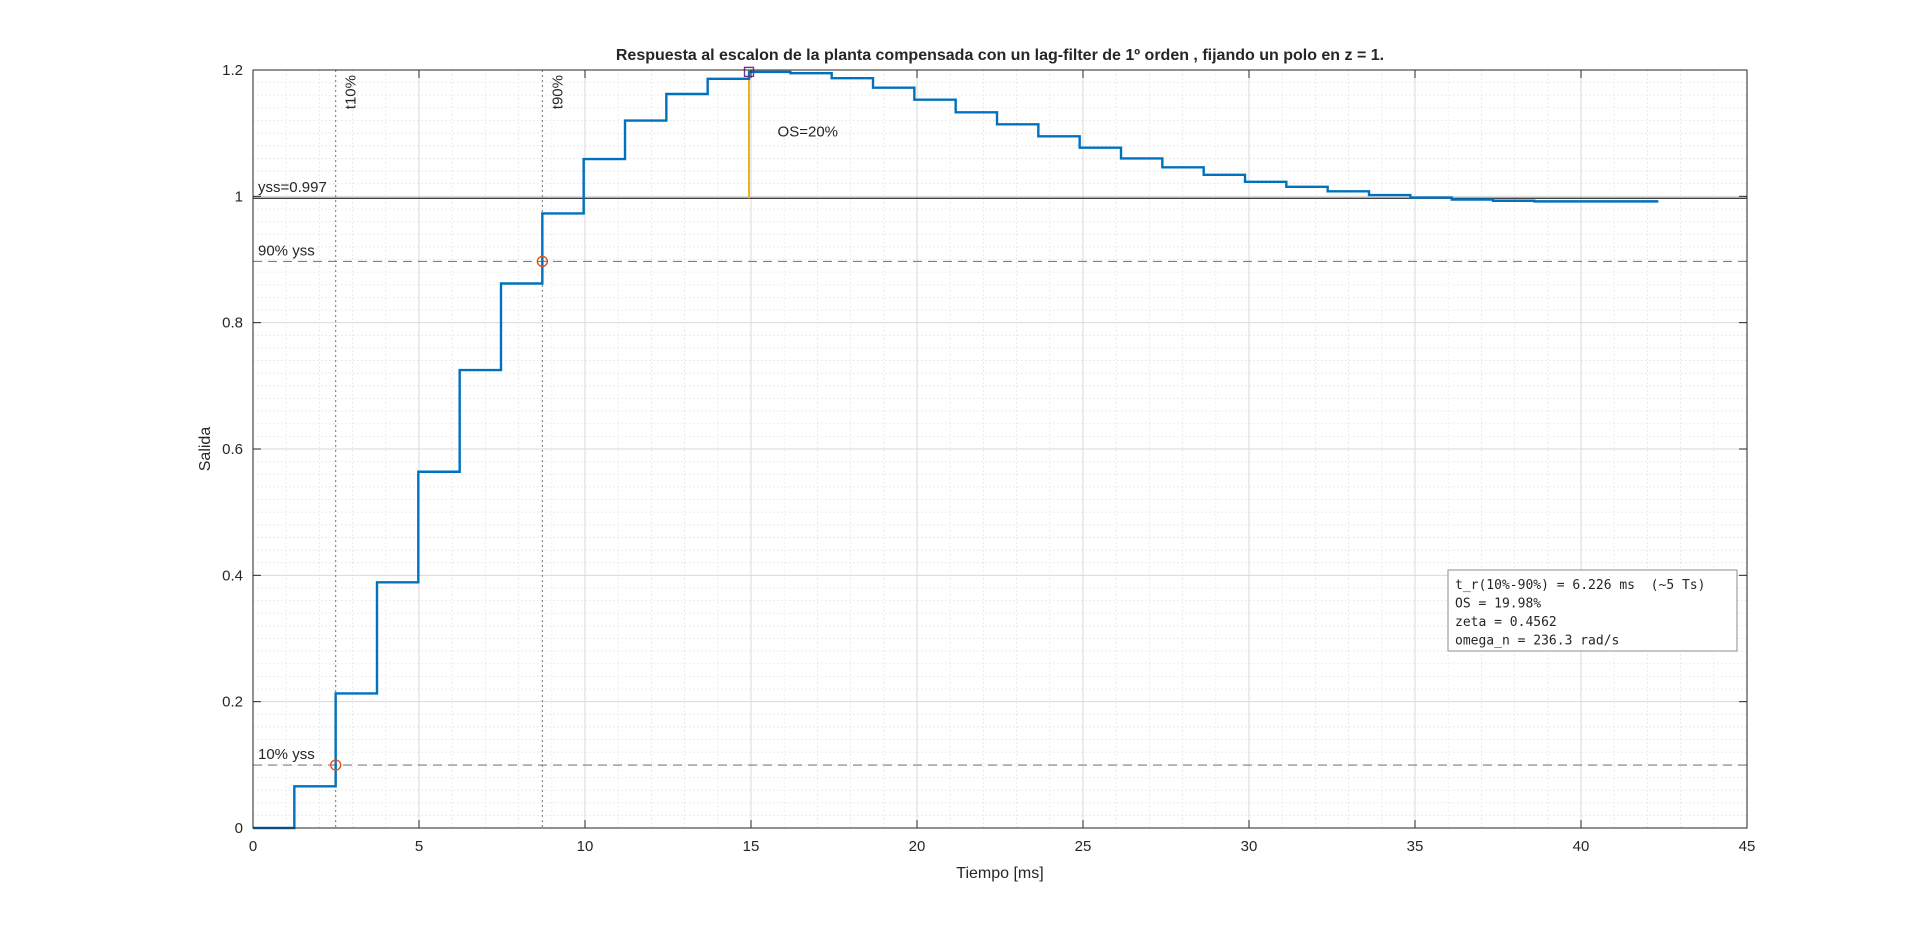 The image size is (1920, 926). What do you see at coordinates (351, 92) in the screenshot?
I see `reference-line-label: t10%` at bounding box center [351, 92].